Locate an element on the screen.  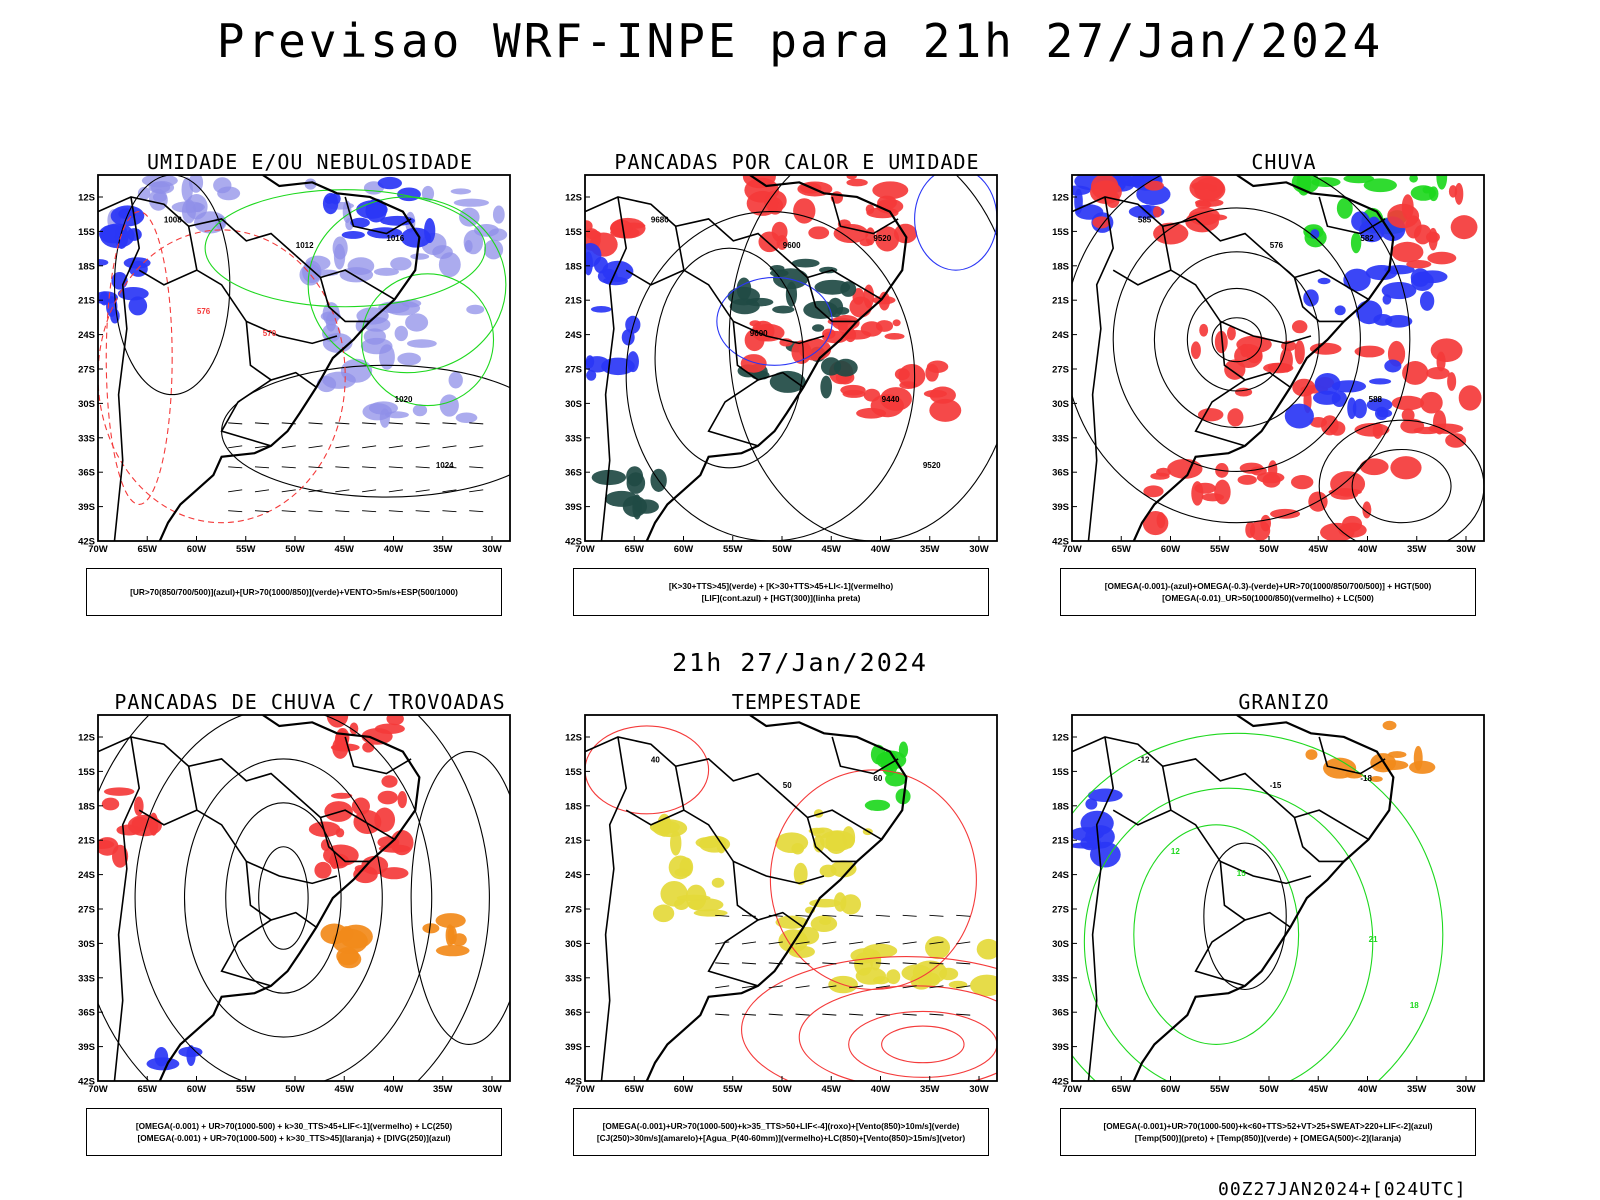
panel-title: CHUVA is located at coordinates (1284, 162).